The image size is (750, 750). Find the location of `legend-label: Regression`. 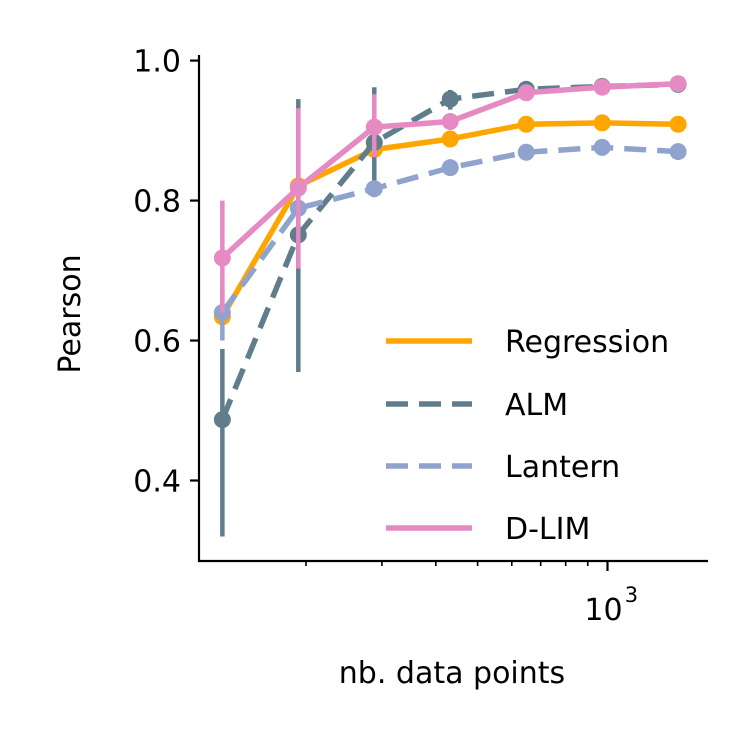

legend-label: Regression is located at coordinates (587, 342).